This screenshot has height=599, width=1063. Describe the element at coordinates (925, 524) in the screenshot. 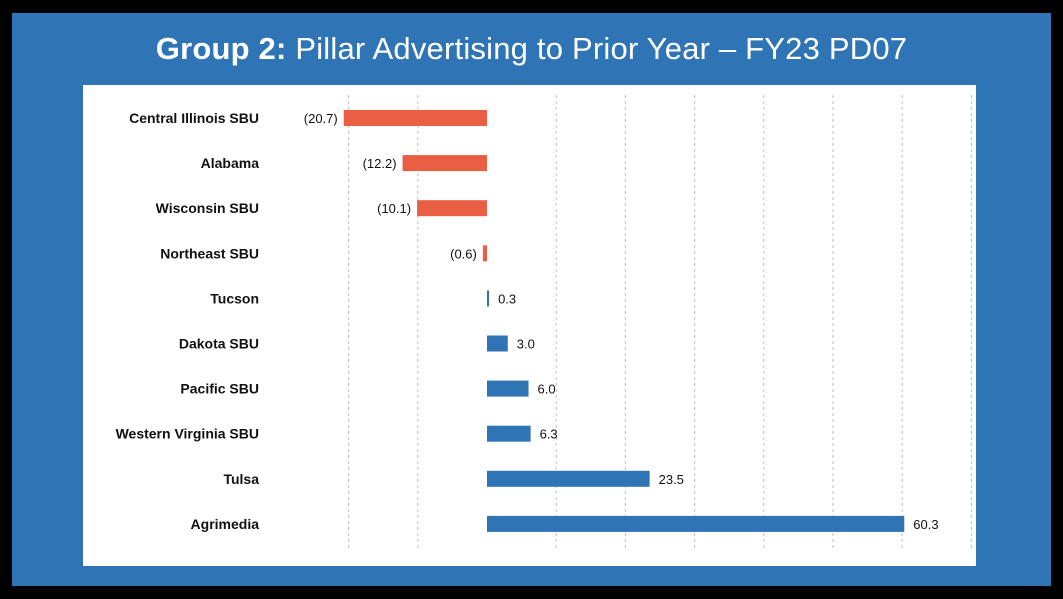

I see `data-label: 60.3` at that location.